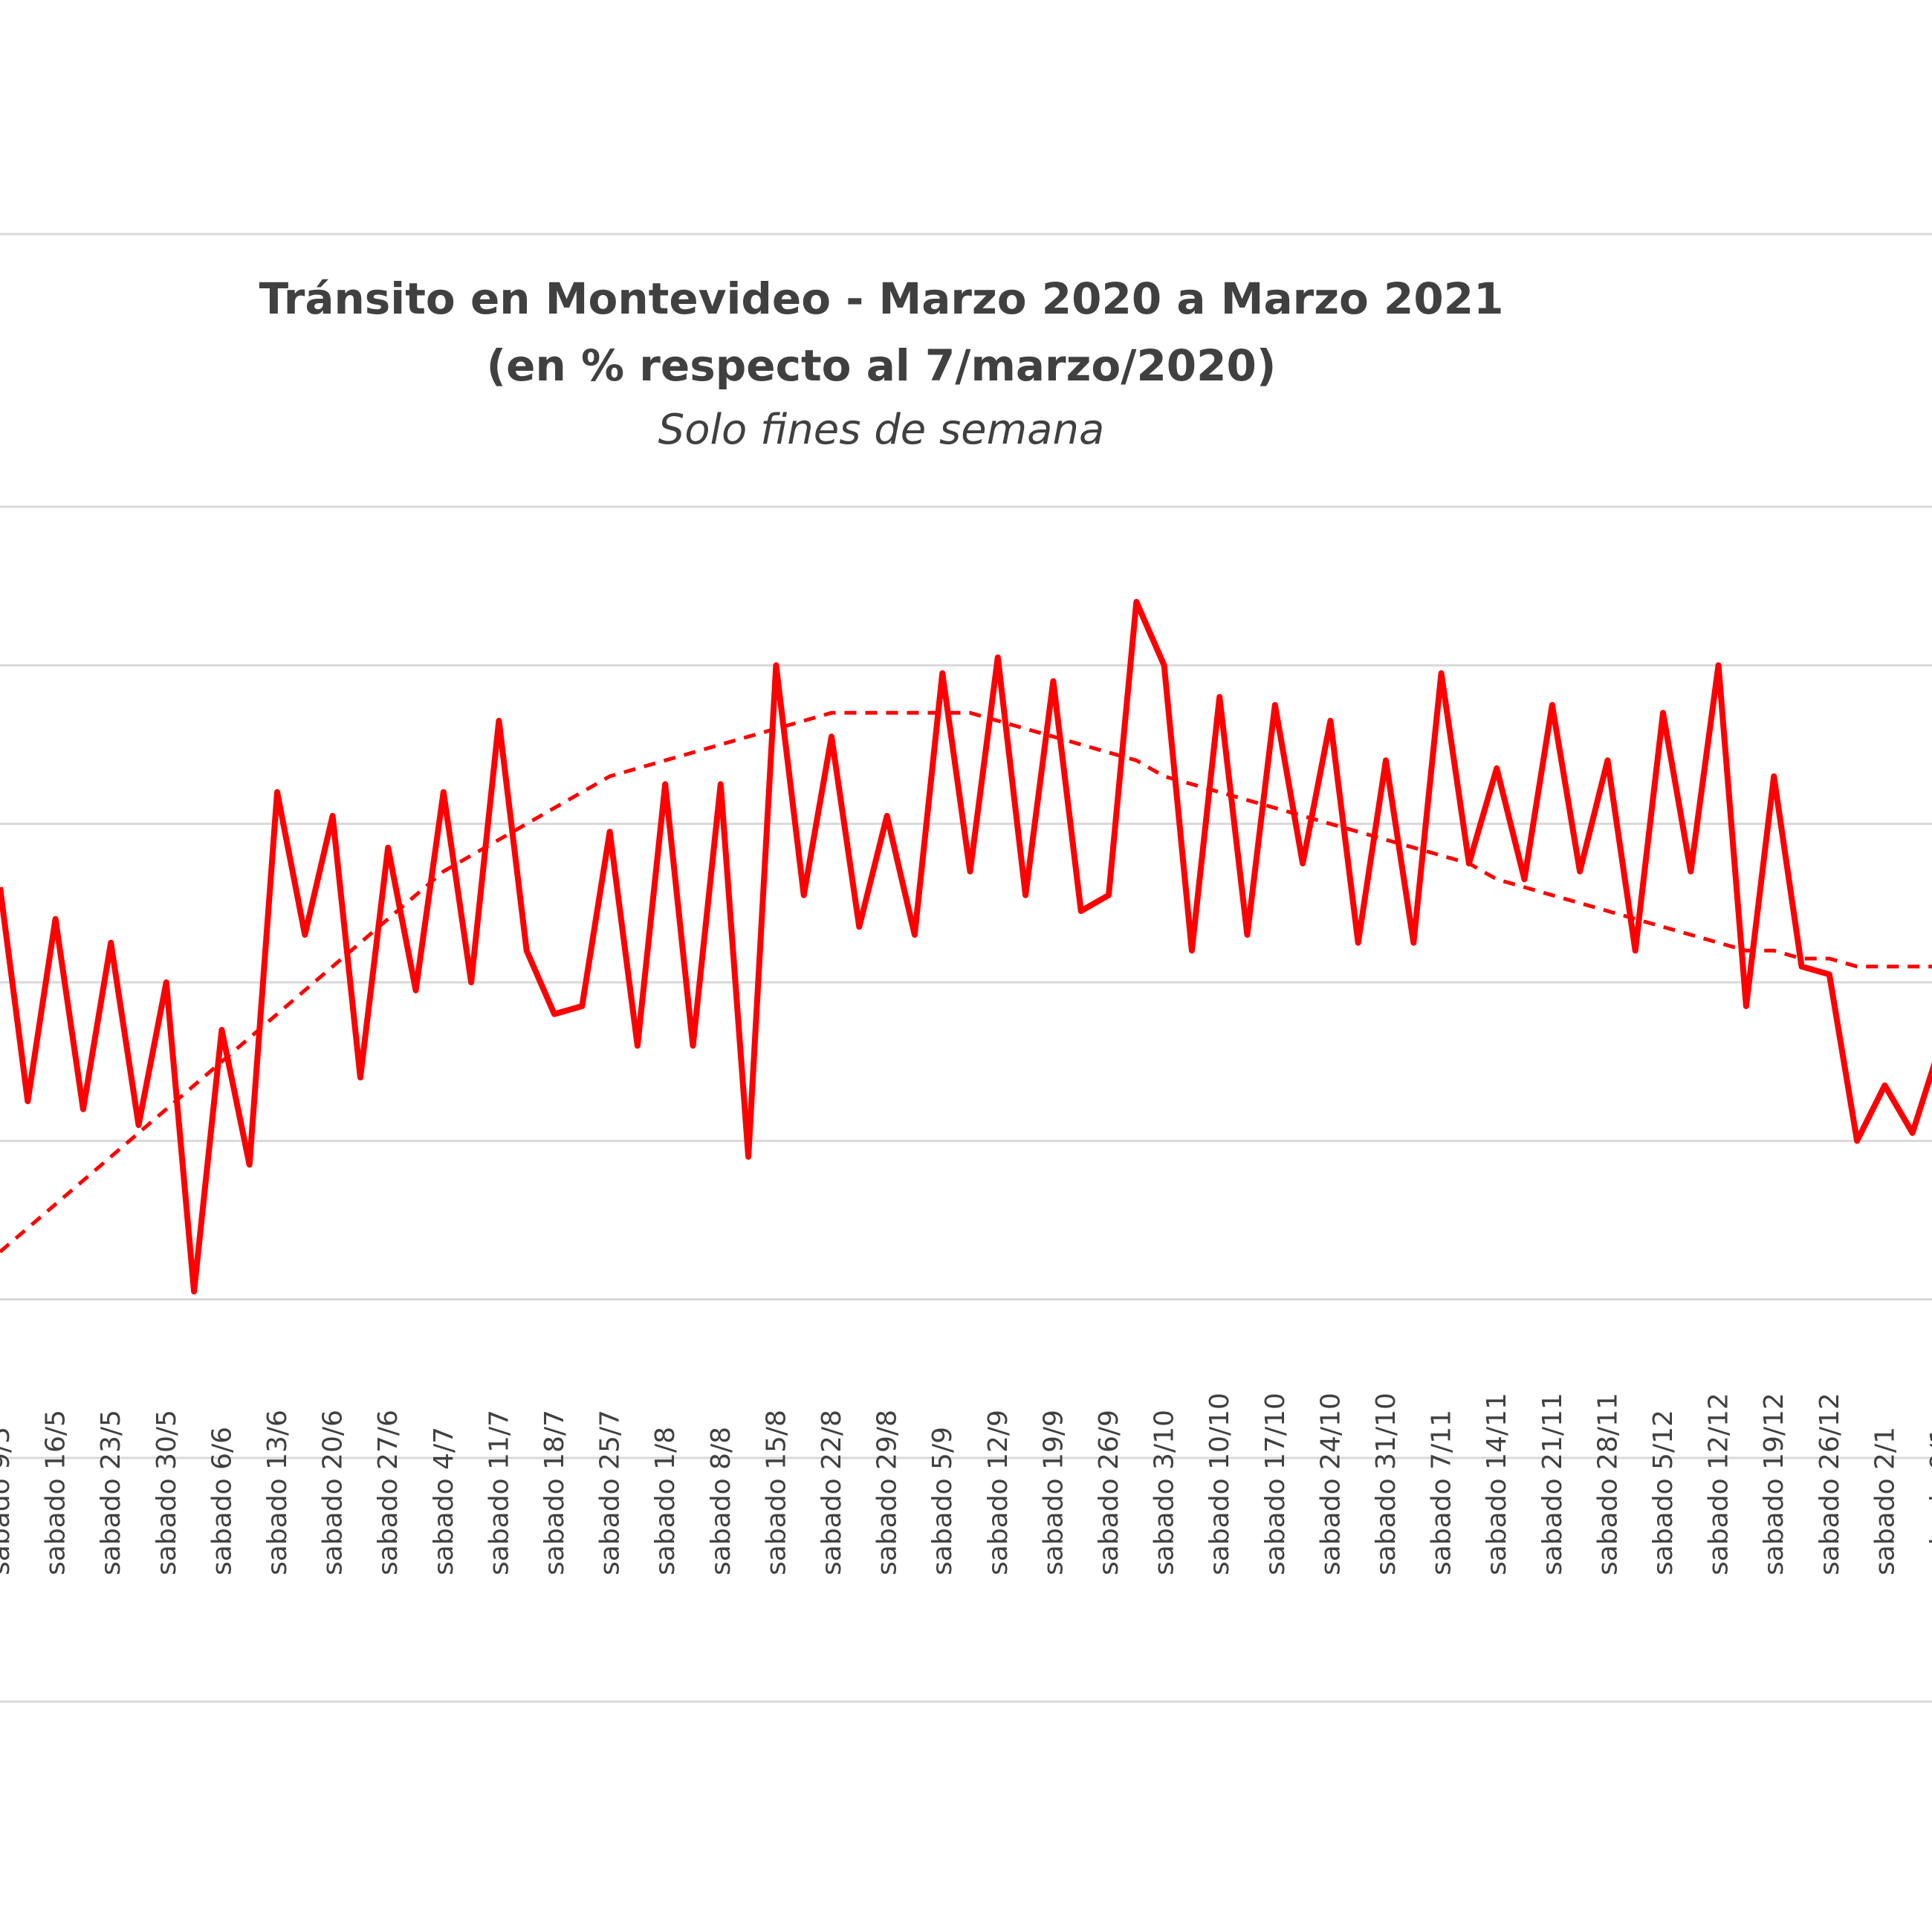 This screenshot has width=1932, height=1932. What do you see at coordinates (721, 1501) in the screenshot?
I see `x-tick-label: sabado 8/8` at bounding box center [721, 1501].